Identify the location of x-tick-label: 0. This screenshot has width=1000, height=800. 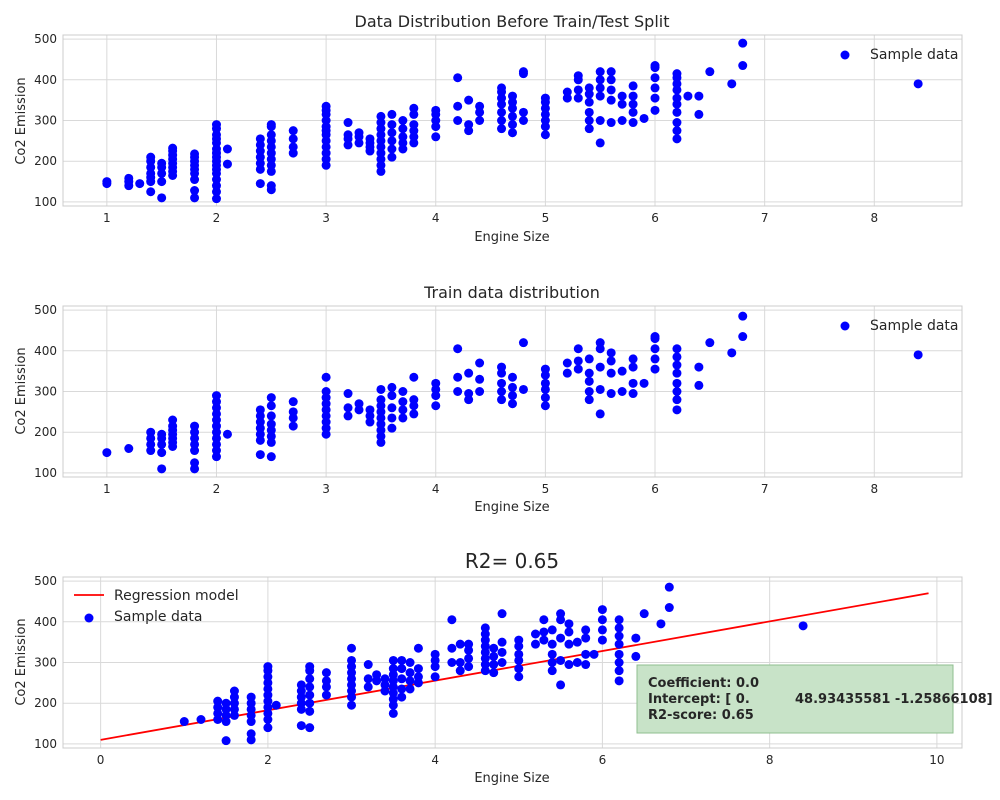
(101, 760).